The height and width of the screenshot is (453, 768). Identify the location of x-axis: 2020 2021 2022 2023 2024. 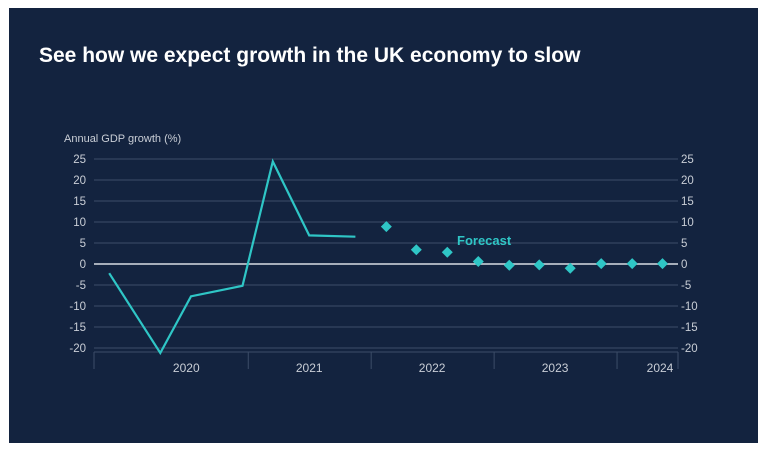
(386, 363).